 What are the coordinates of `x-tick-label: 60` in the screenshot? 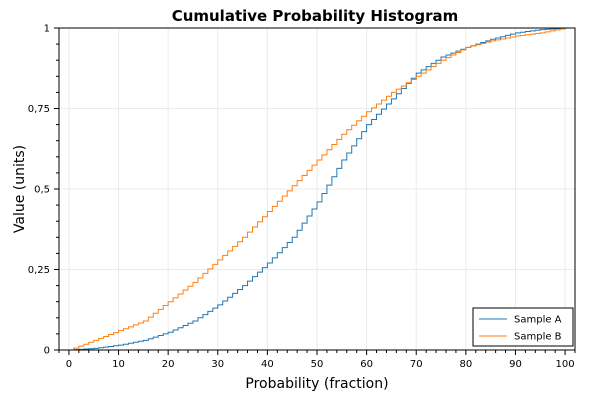 It's located at (366, 364).